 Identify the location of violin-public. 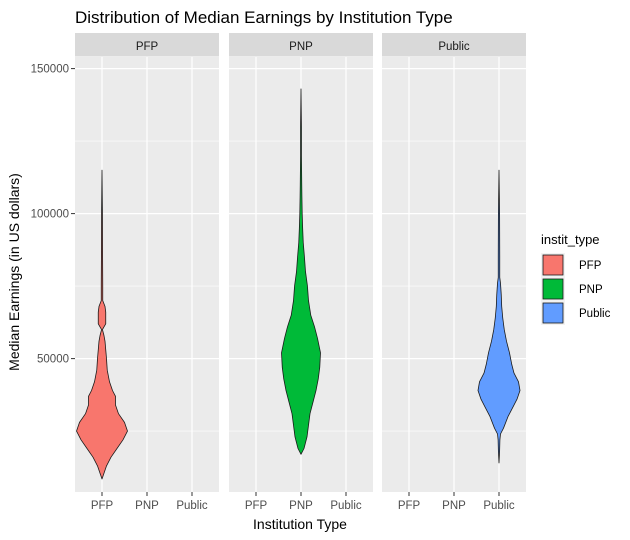
(499, 316).